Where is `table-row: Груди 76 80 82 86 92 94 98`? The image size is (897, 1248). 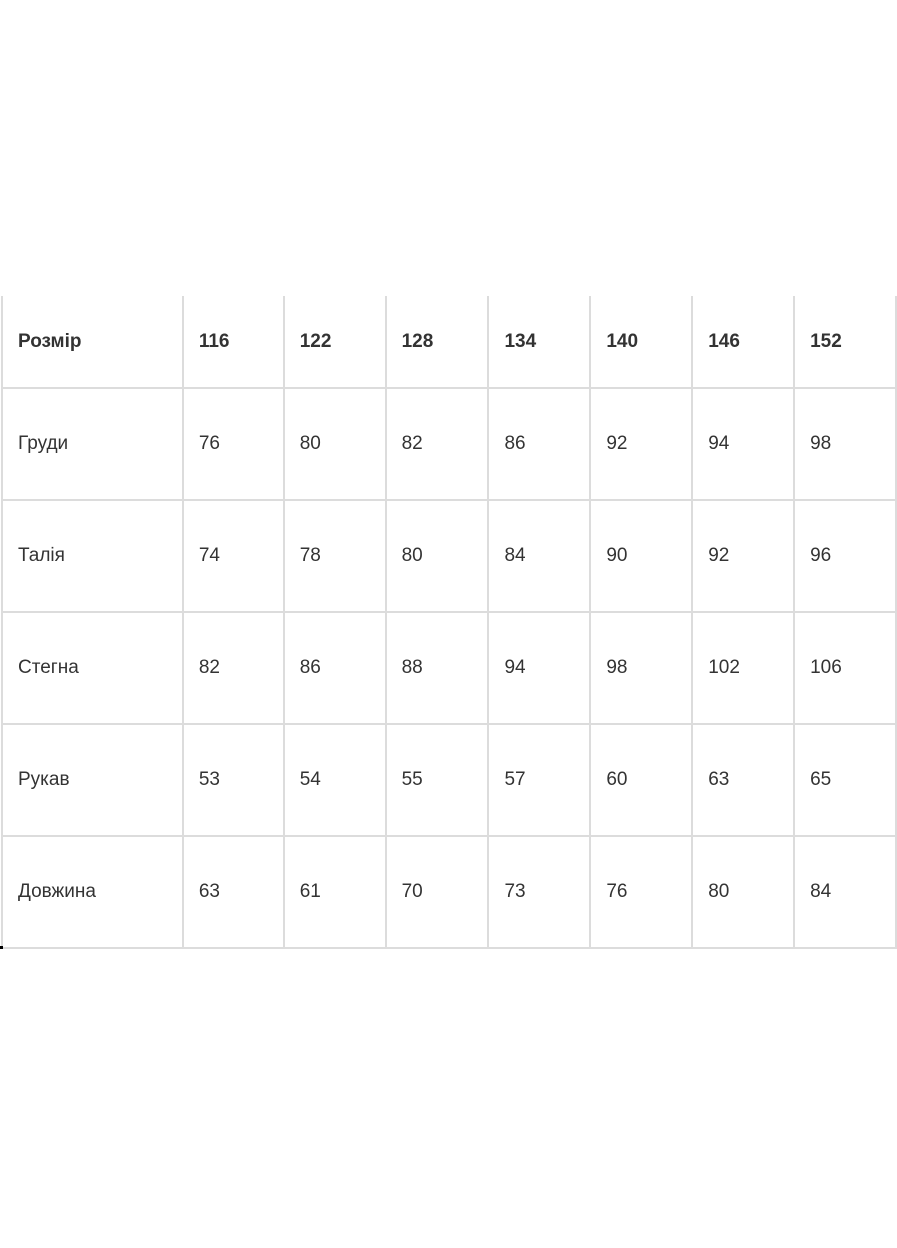
table-row: Груди 76 80 82 86 92 94 98 is located at coordinates (449, 444).